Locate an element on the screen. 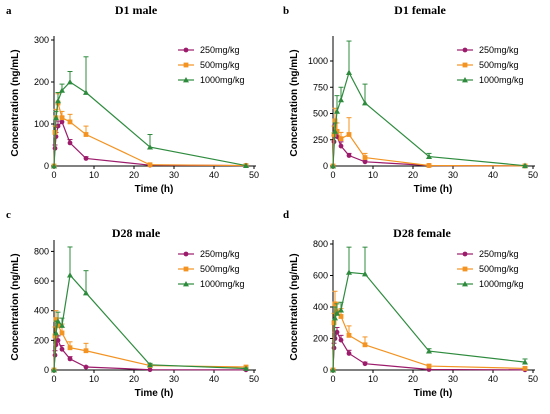  x-tick-label: 40 is located at coordinates (493, 379).